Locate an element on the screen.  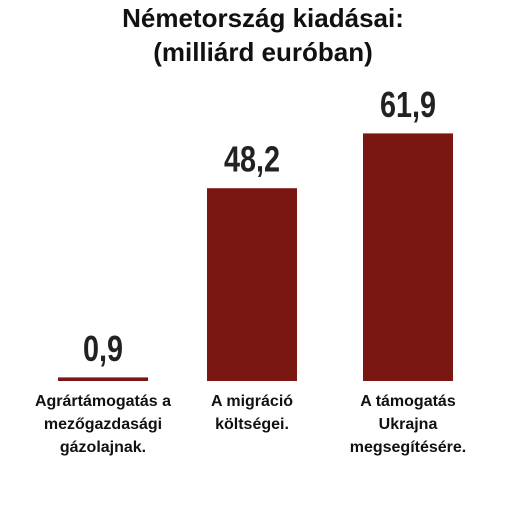
category-label: A támogatás Ukrajna megsegítésére. is located at coordinates (408, 424).